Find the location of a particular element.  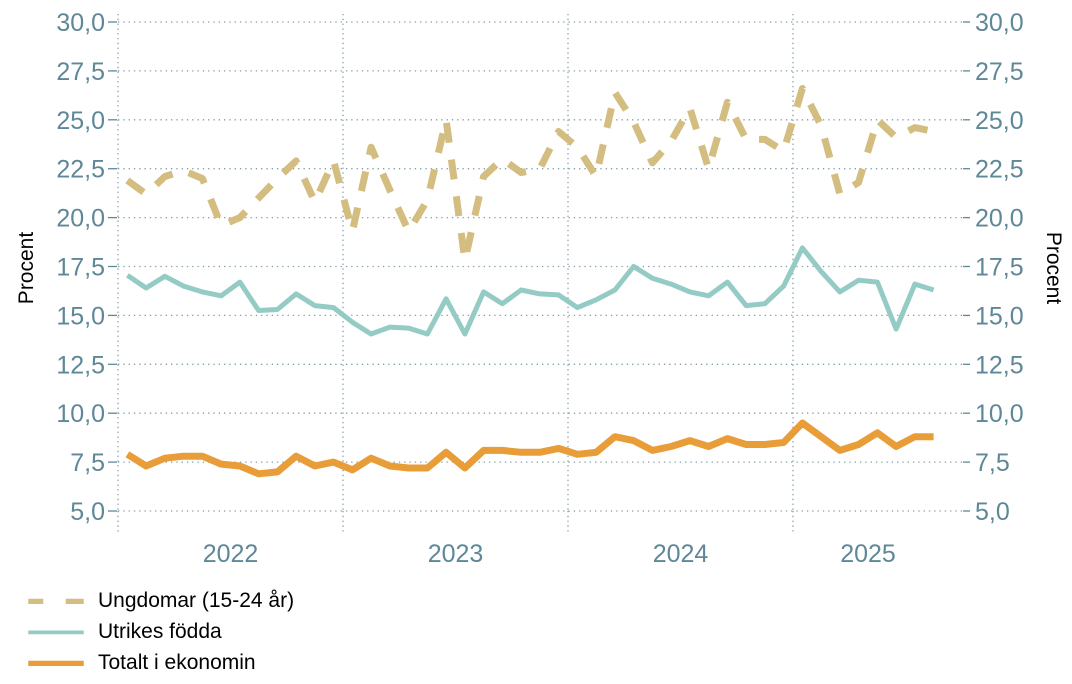

right-tick-label: 12,5 is located at coordinates (999, 365).